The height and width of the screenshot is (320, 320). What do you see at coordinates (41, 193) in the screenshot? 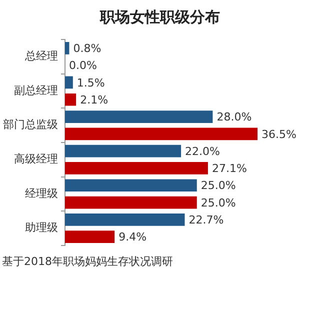
I see `y-tick-label: 经理级` at bounding box center [41, 193].